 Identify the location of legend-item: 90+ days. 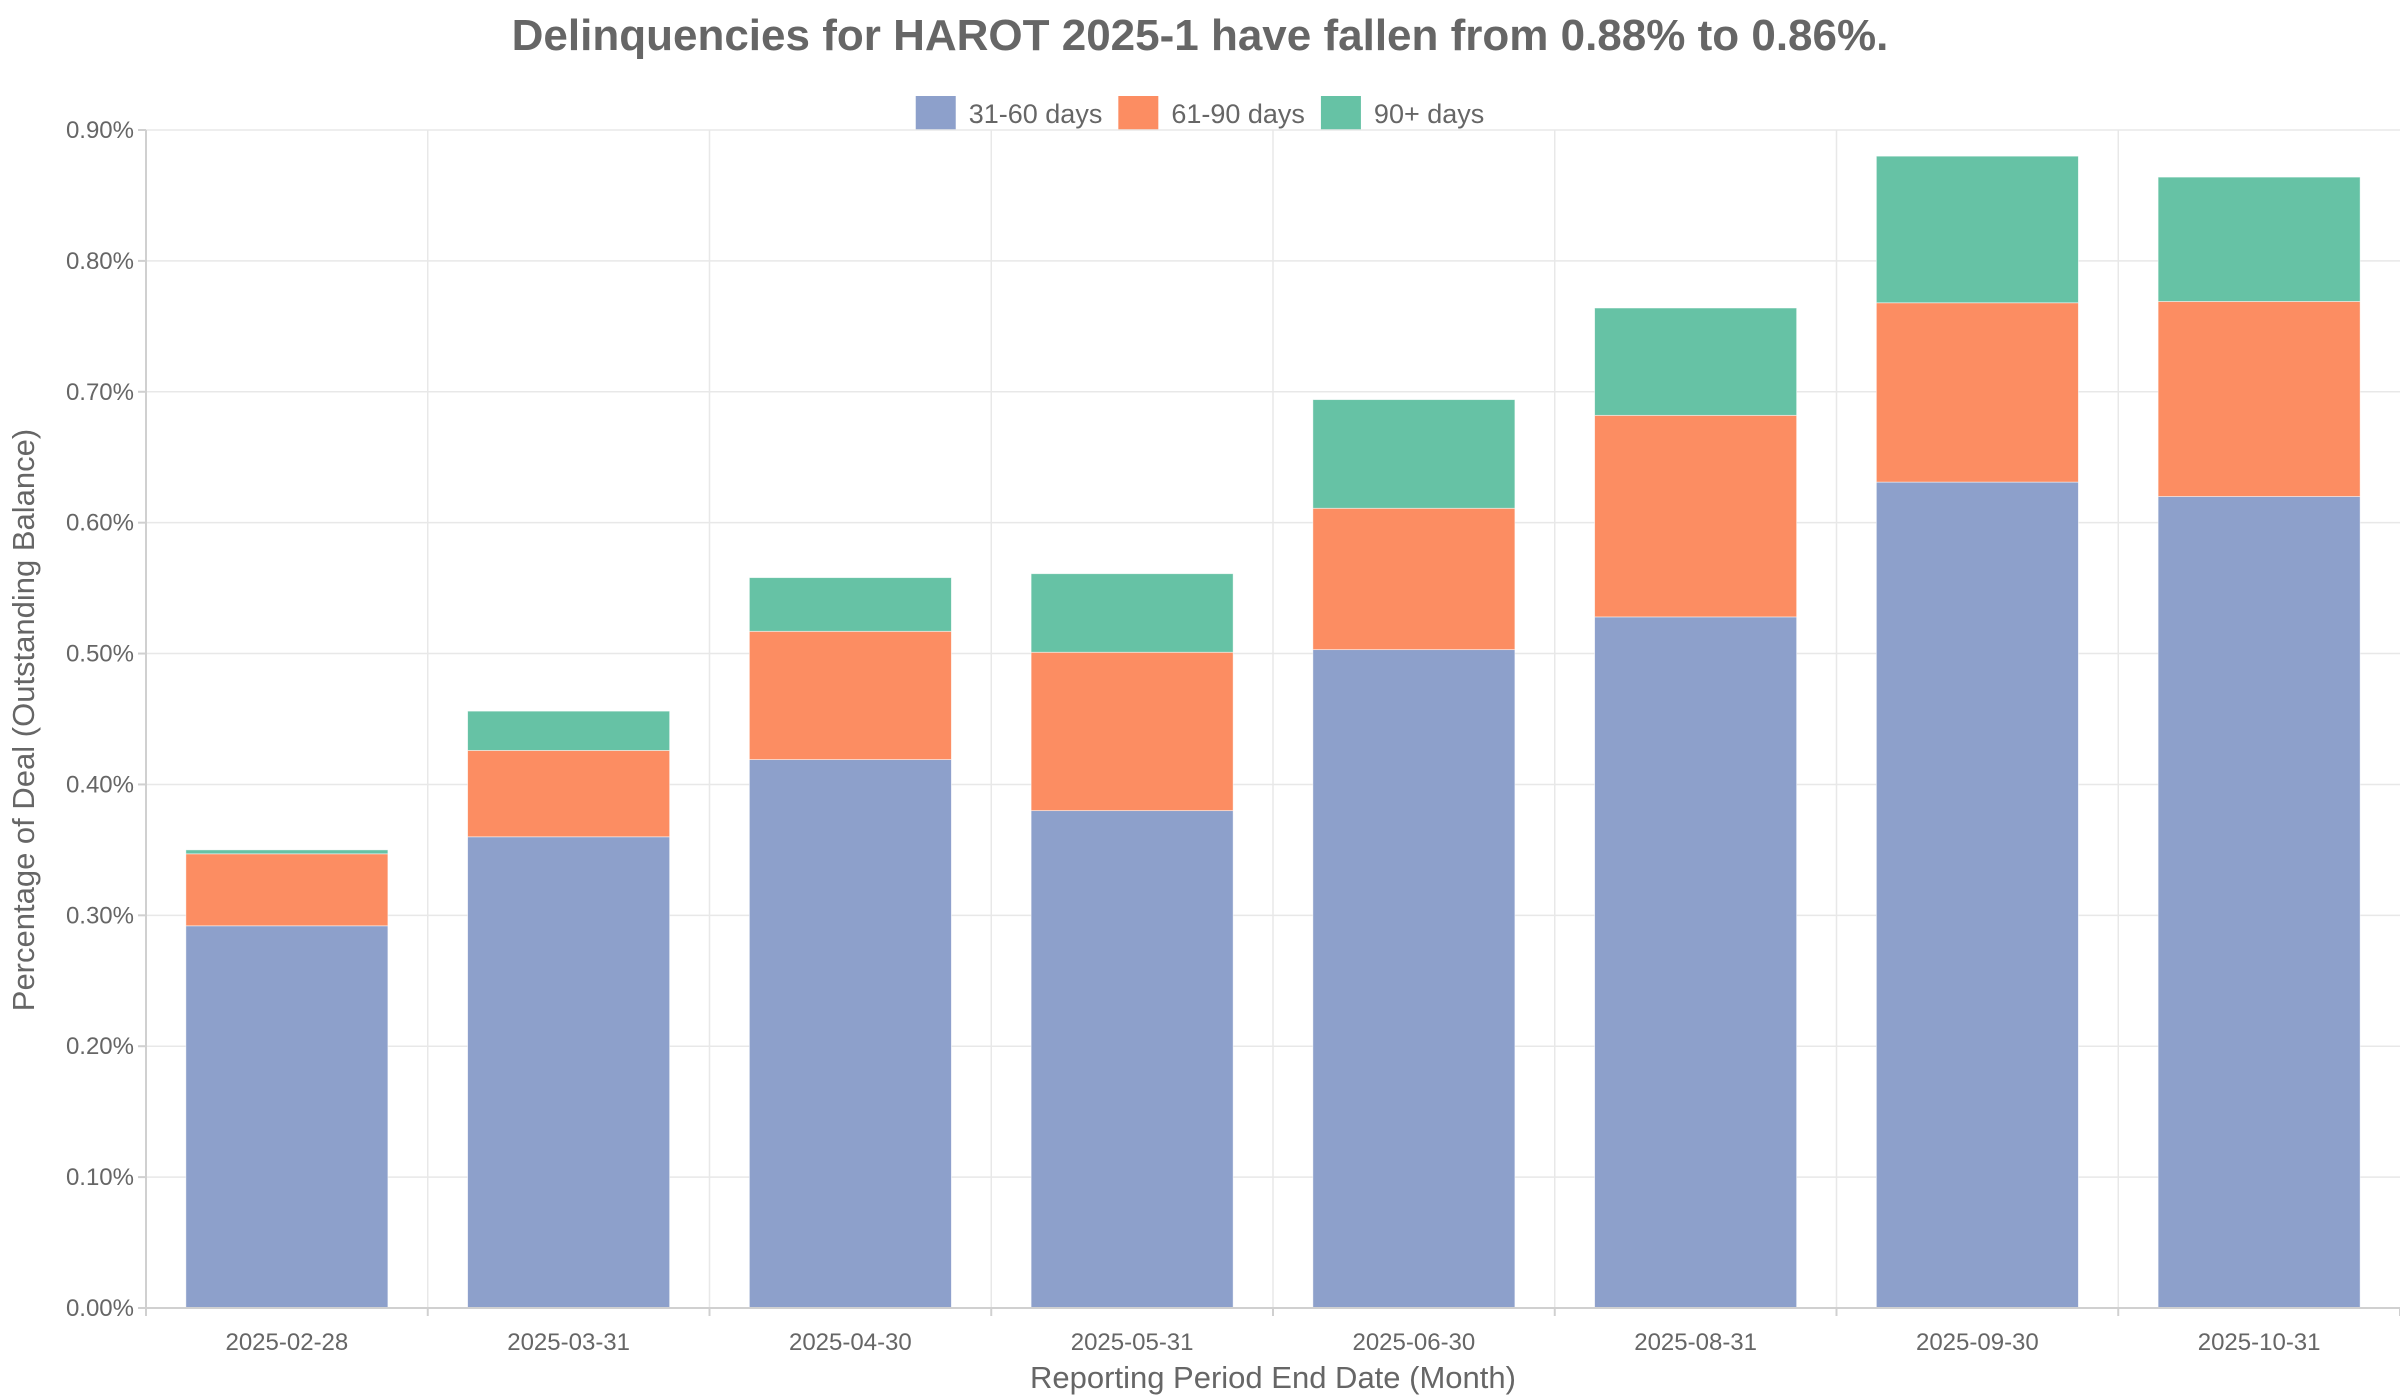
(1402, 113).